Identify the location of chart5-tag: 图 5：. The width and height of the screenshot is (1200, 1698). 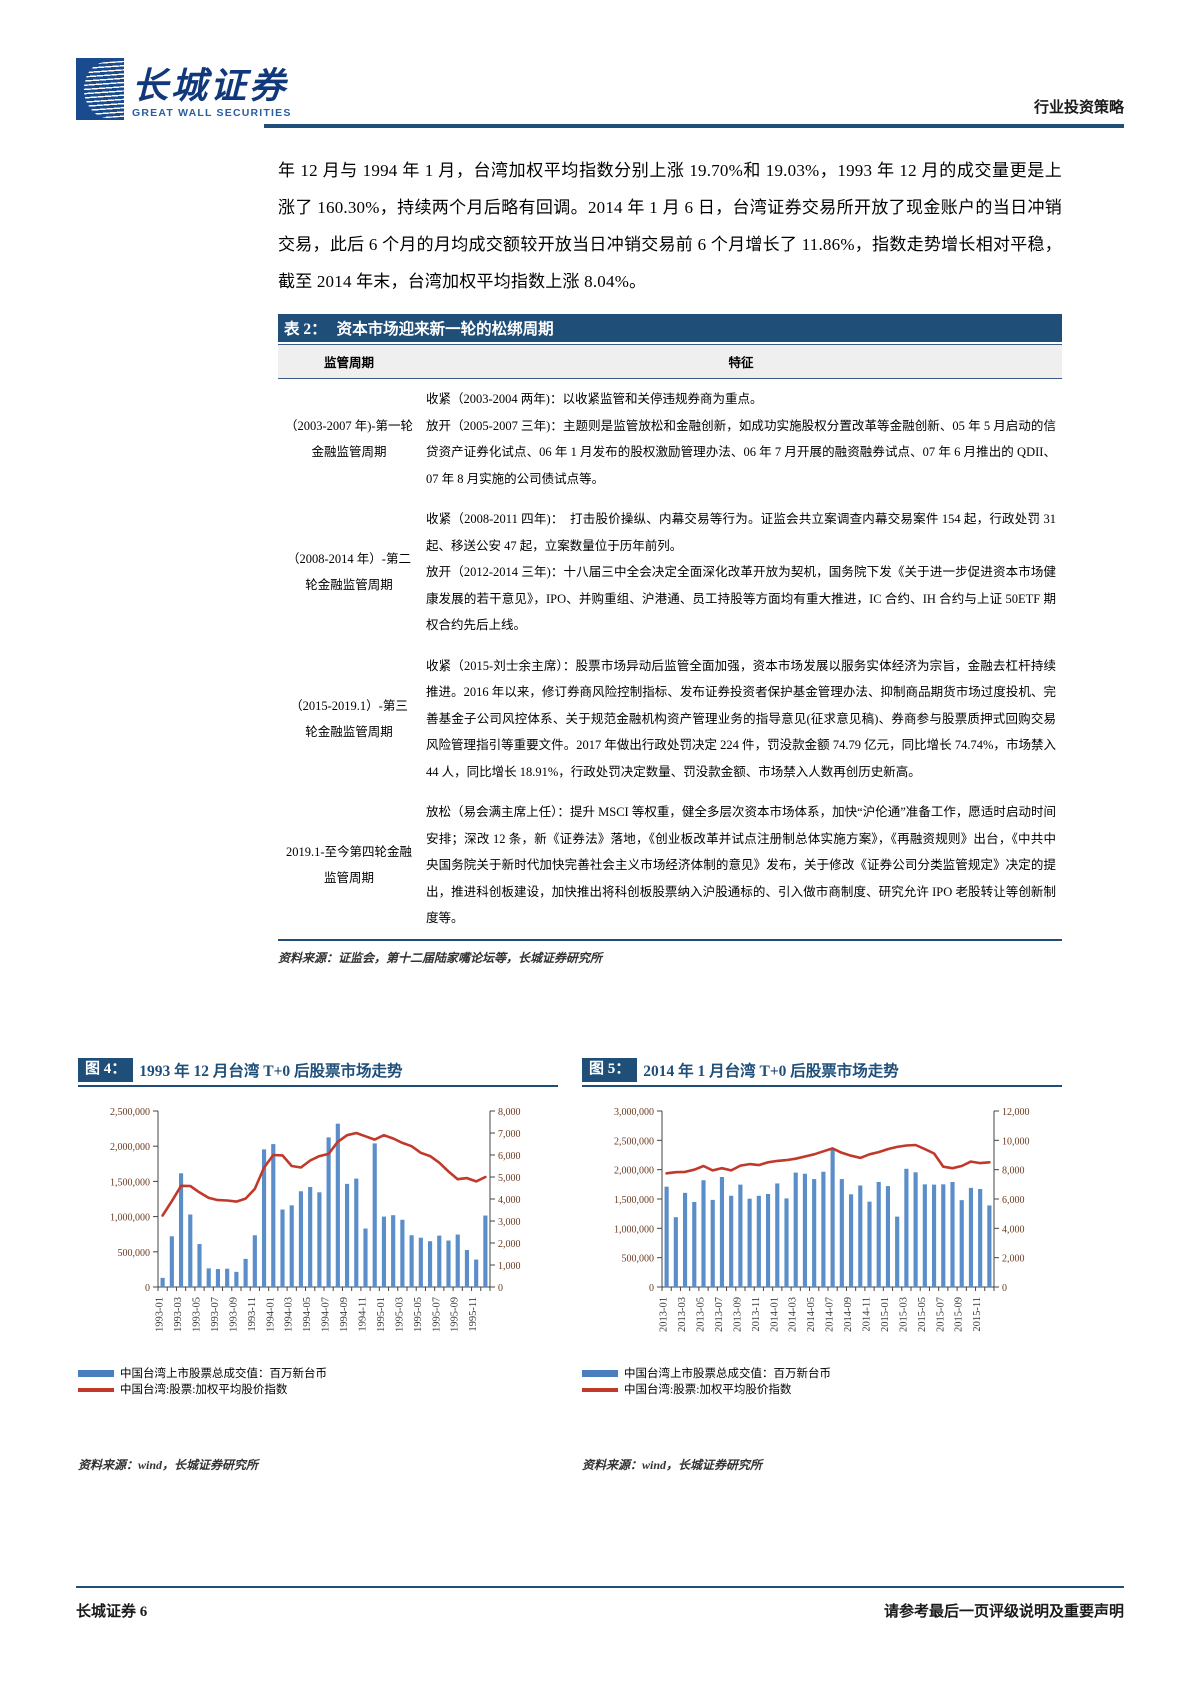
(610, 1070).